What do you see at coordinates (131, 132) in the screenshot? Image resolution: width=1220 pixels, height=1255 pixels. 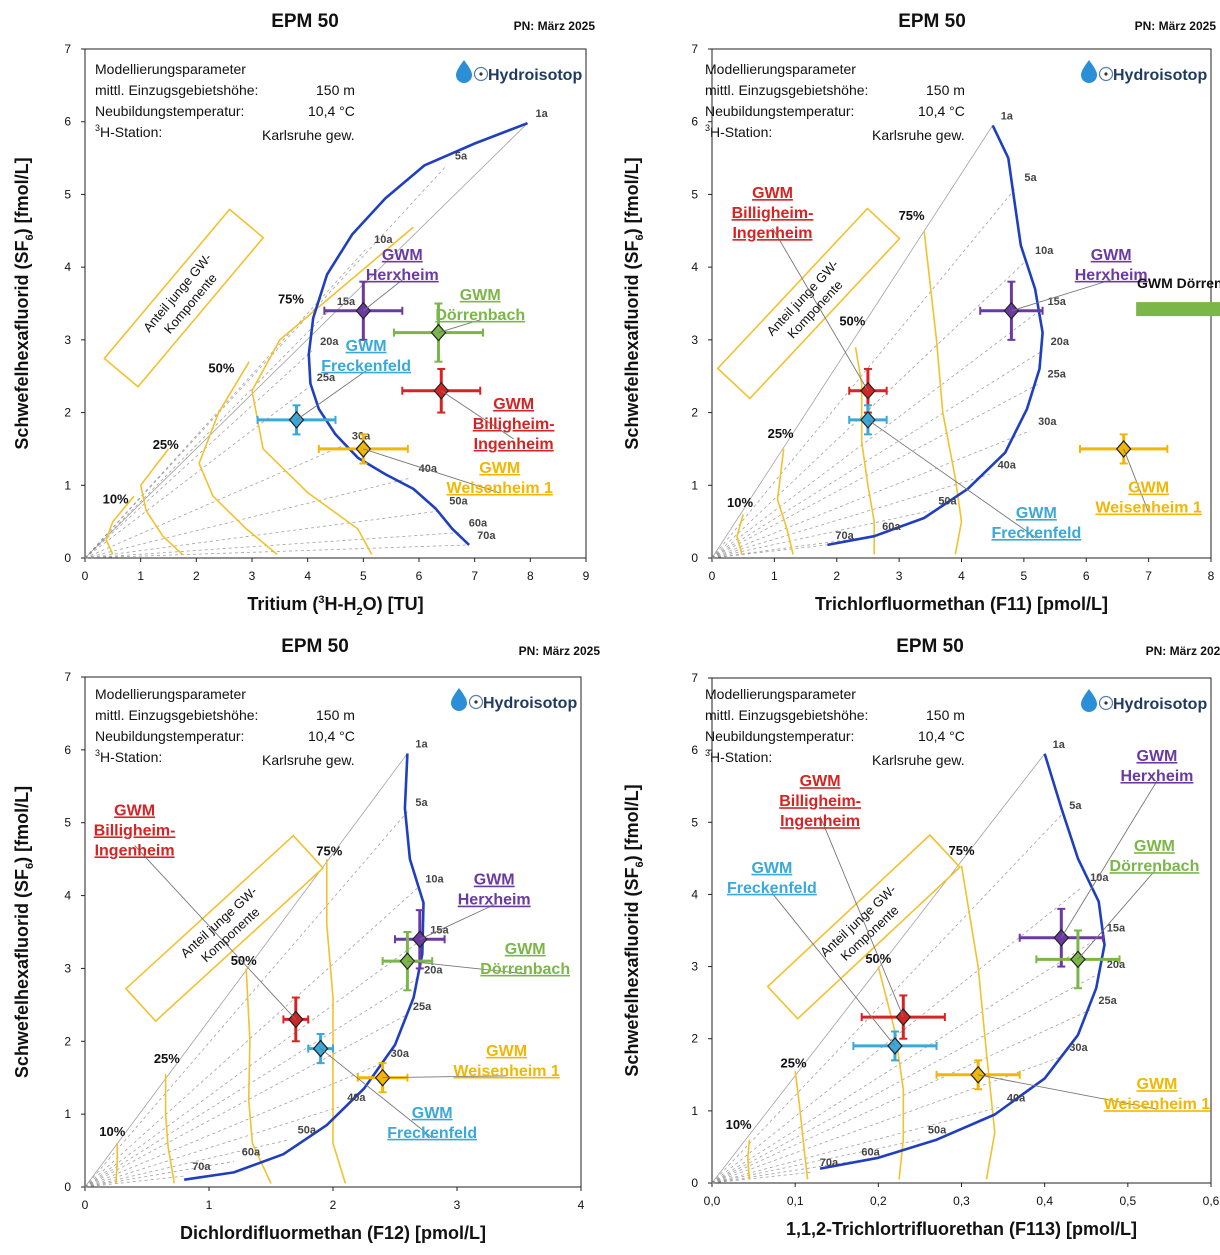 I see `params-label-text: H-Station:` at bounding box center [131, 132].